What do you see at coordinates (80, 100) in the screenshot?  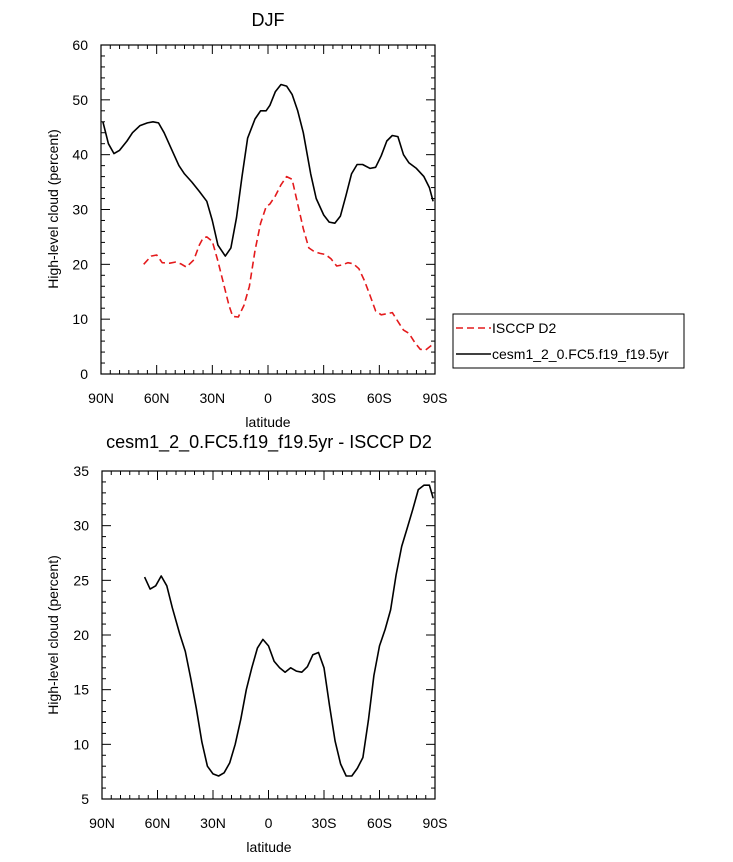 I see `y-tick-label: 50` at bounding box center [80, 100].